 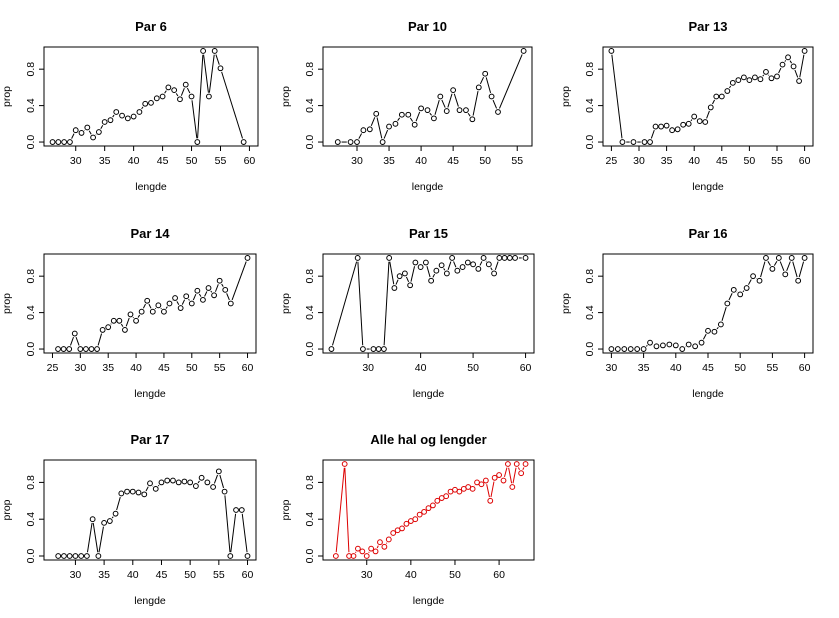 What do you see at coordinates (150, 233) in the screenshot?
I see `chart-title: Par 14` at bounding box center [150, 233].